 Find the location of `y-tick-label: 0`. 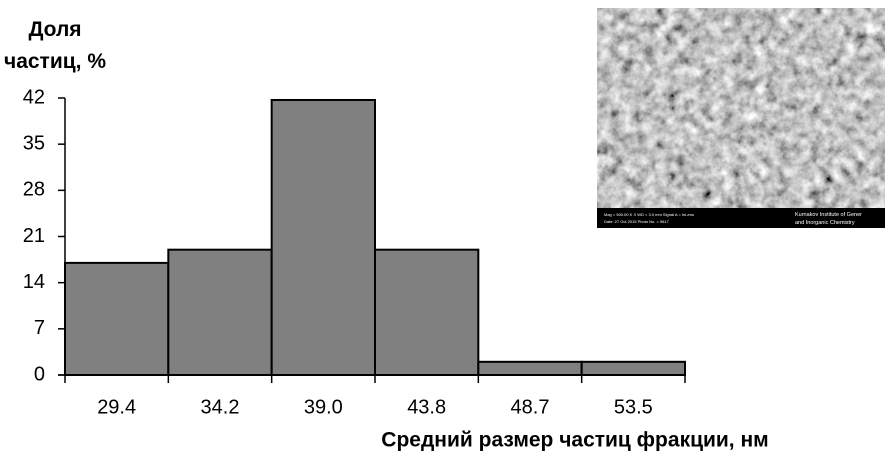

y-tick-label: 0 is located at coordinates (39, 374).